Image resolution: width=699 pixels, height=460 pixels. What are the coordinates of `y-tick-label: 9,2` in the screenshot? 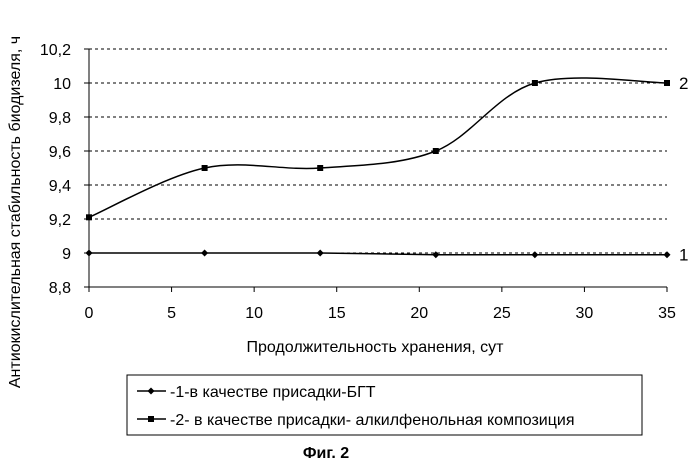 It's located at (60, 220).